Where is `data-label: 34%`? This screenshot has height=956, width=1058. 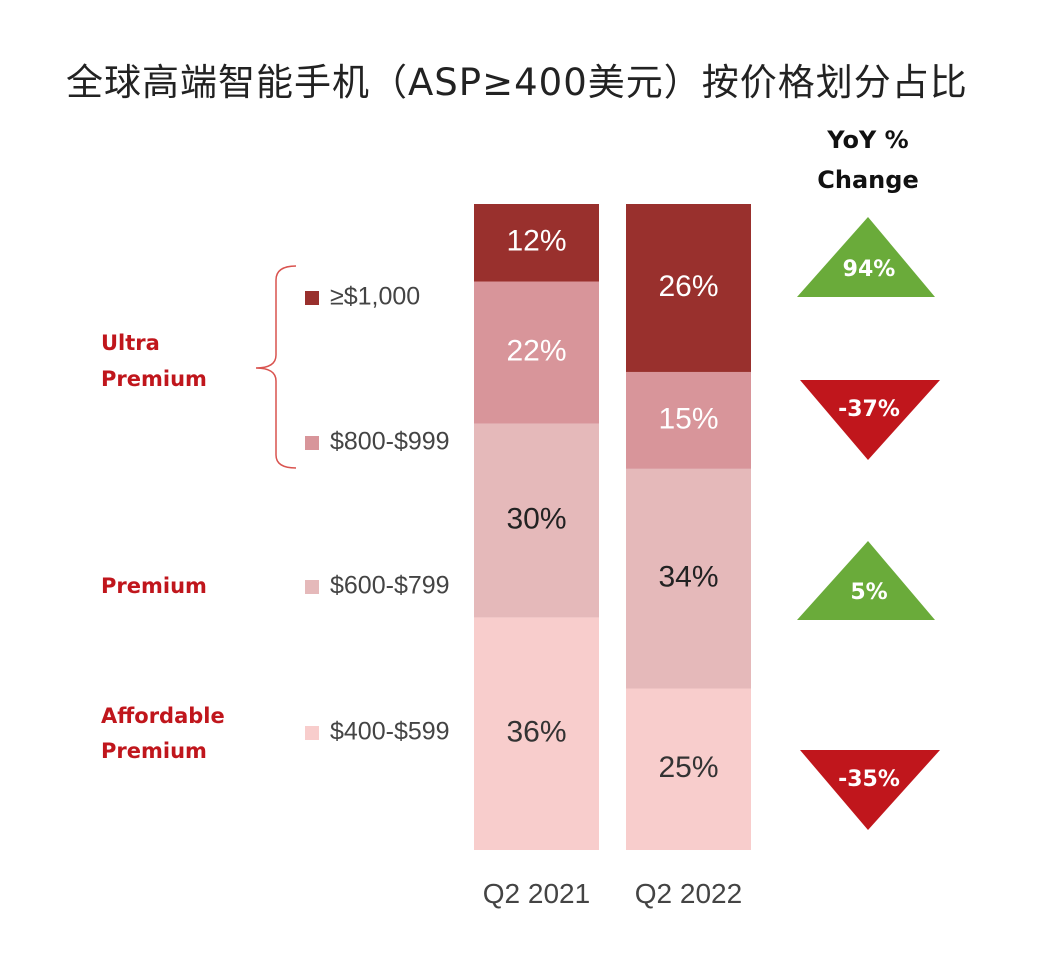
data-label: 34% is located at coordinates (688, 577).